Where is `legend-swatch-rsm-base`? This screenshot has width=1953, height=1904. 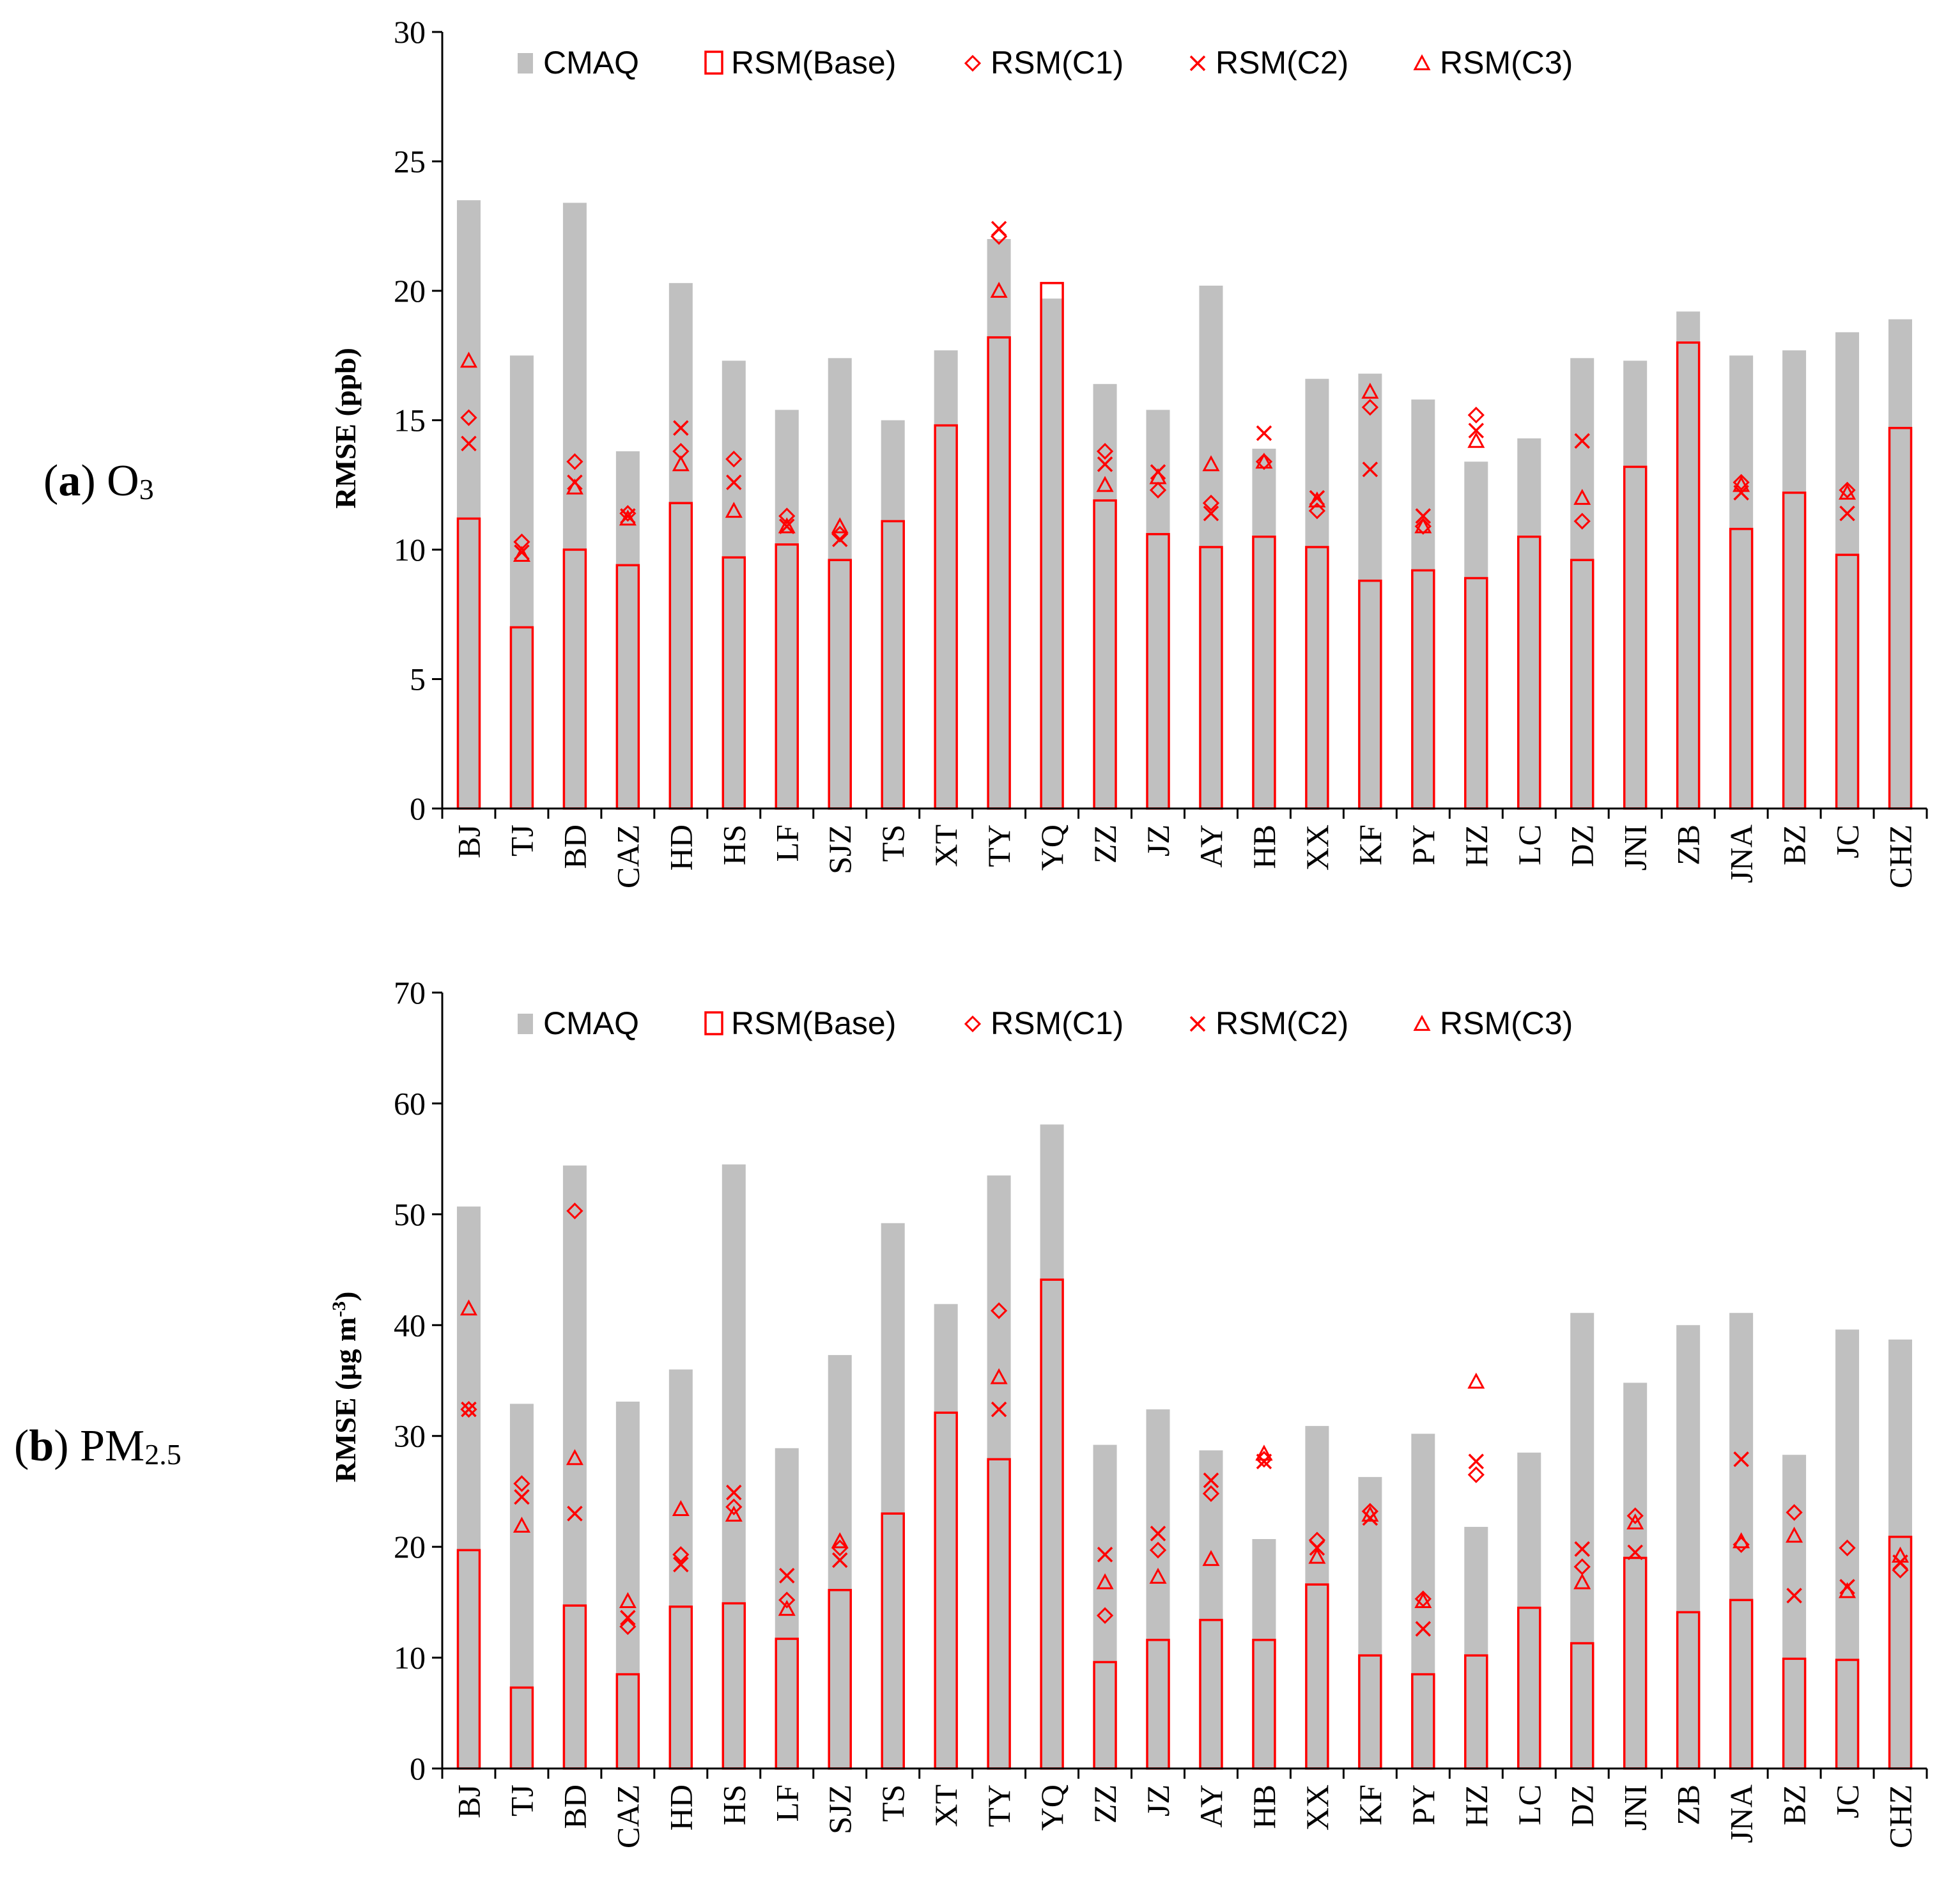
legend-swatch-rsm-base is located at coordinates (713, 62).